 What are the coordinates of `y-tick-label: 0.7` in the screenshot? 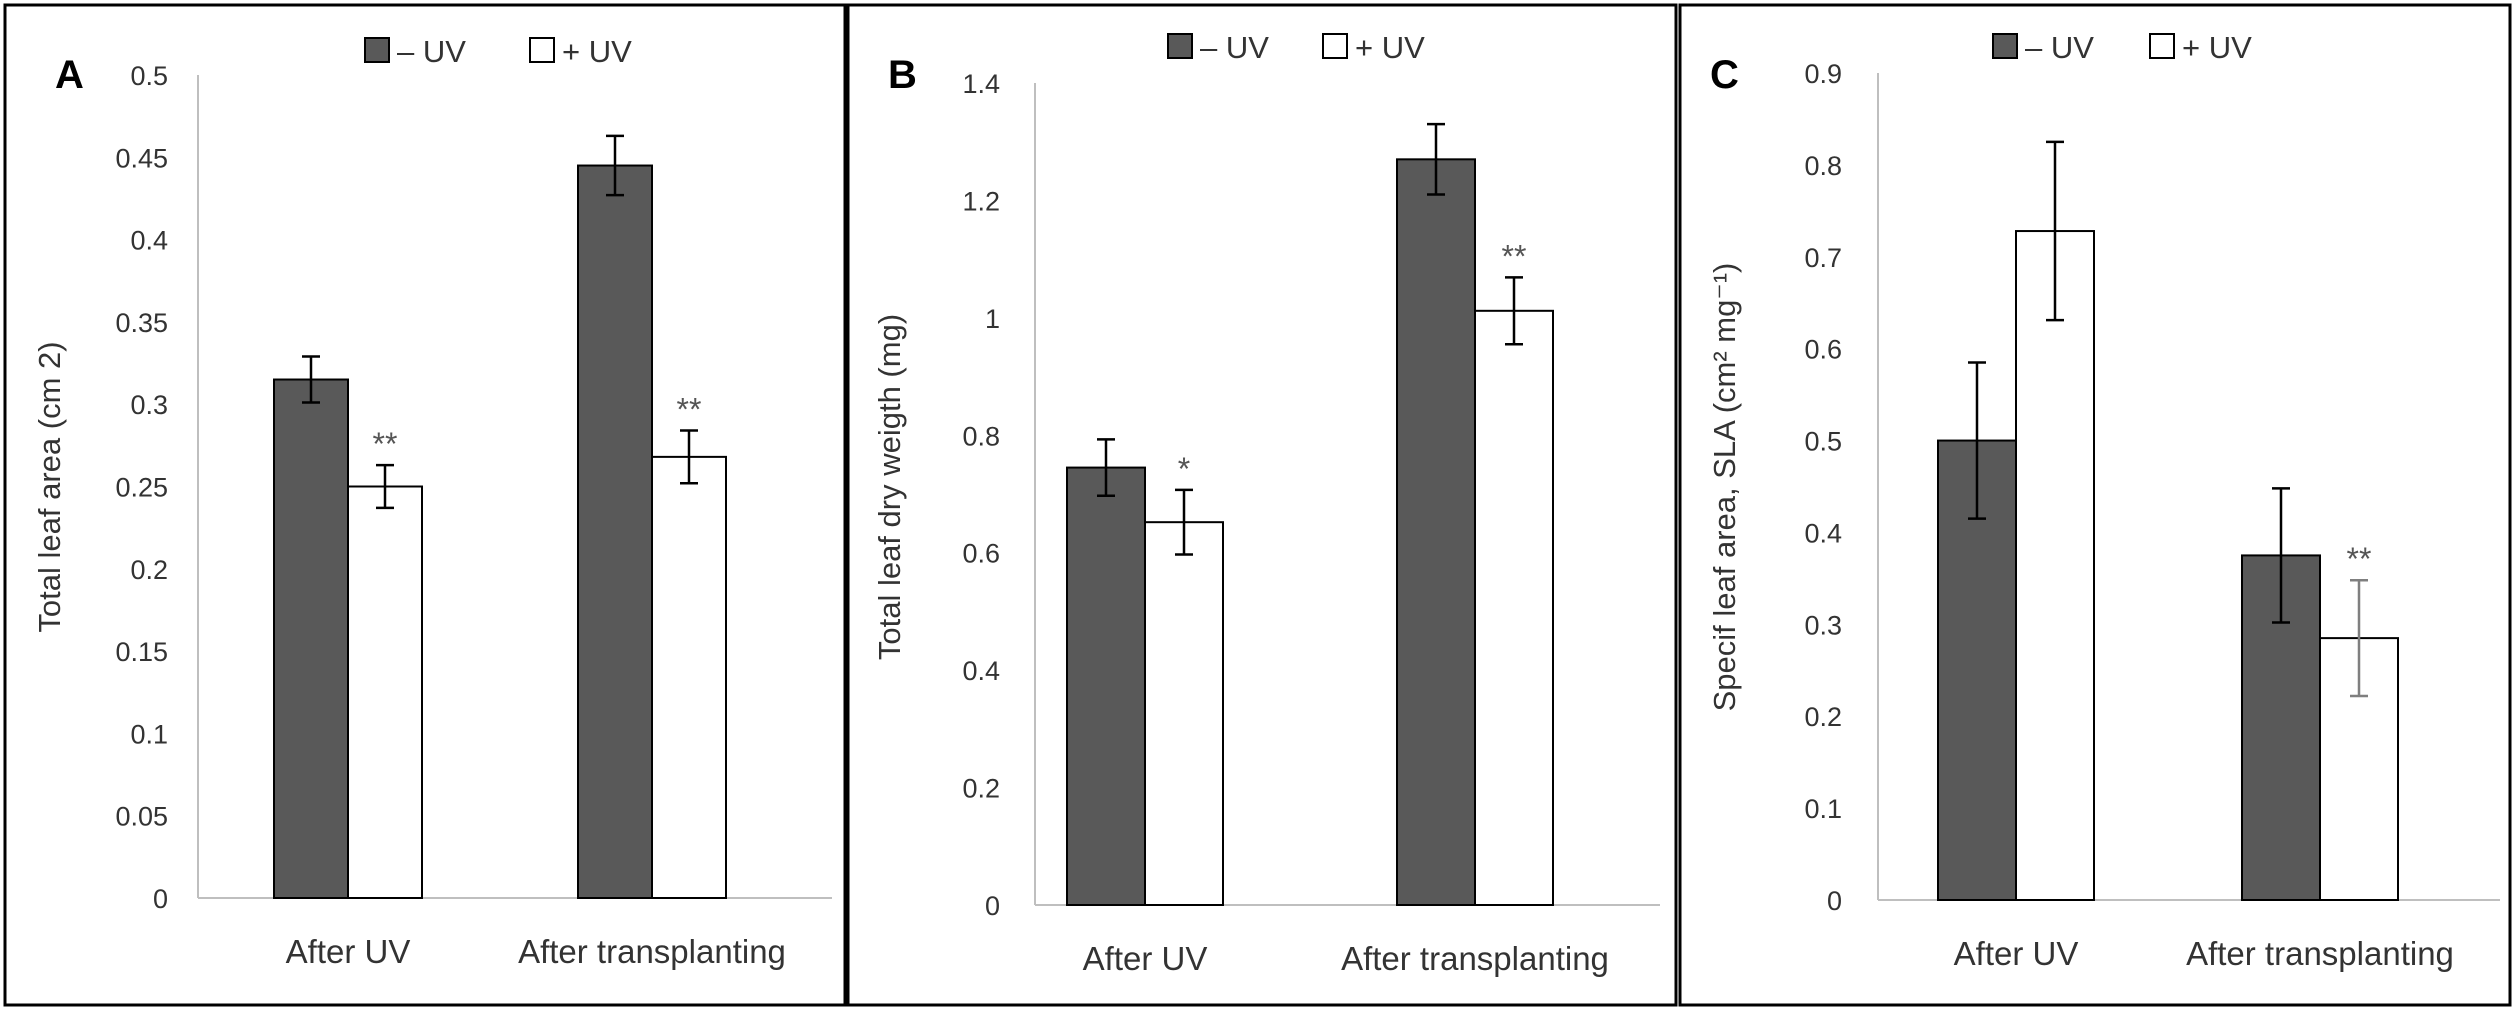 It's located at (1823, 258).